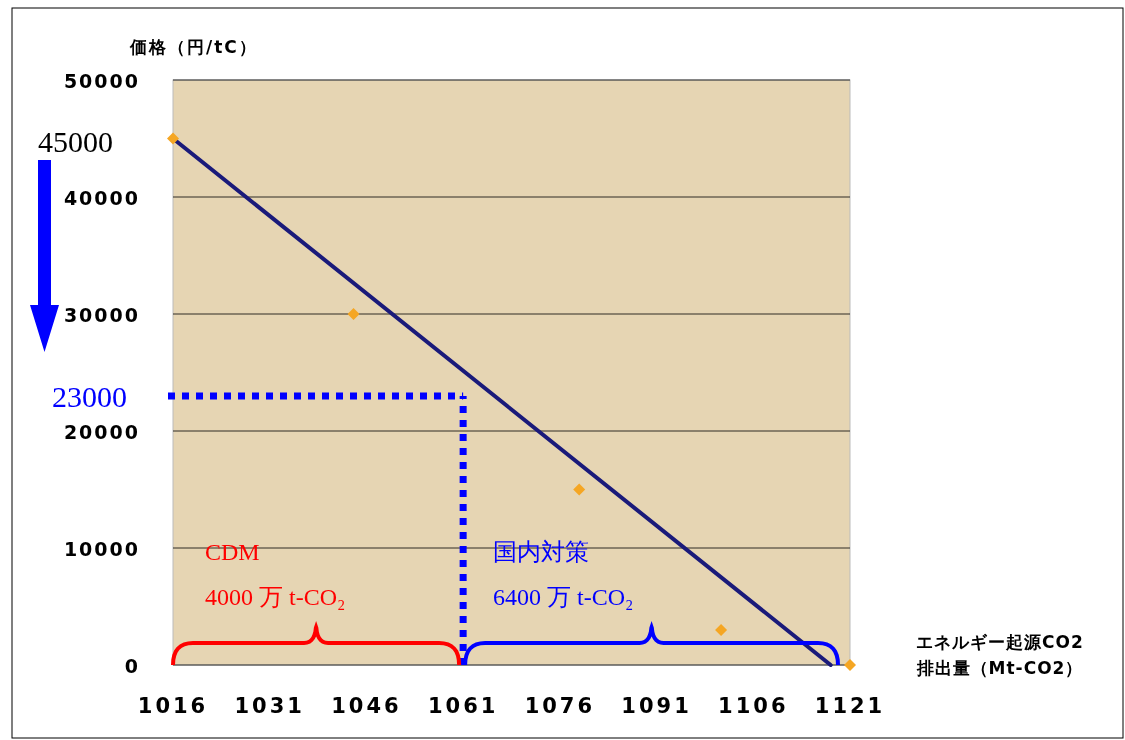 The height and width of the screenshot is (740, 1125). I want to click on annotation: 4000 万 t-CO₂, so click(275, 597).